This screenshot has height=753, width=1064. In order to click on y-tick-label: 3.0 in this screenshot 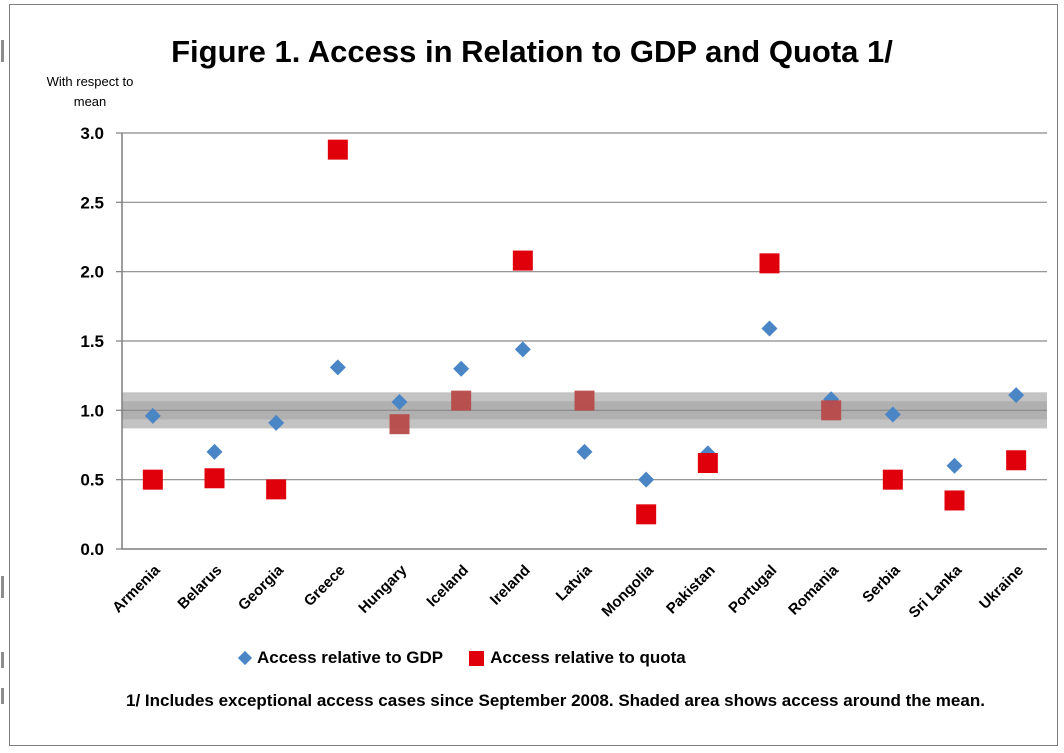, I will do `click(92, 133)`.